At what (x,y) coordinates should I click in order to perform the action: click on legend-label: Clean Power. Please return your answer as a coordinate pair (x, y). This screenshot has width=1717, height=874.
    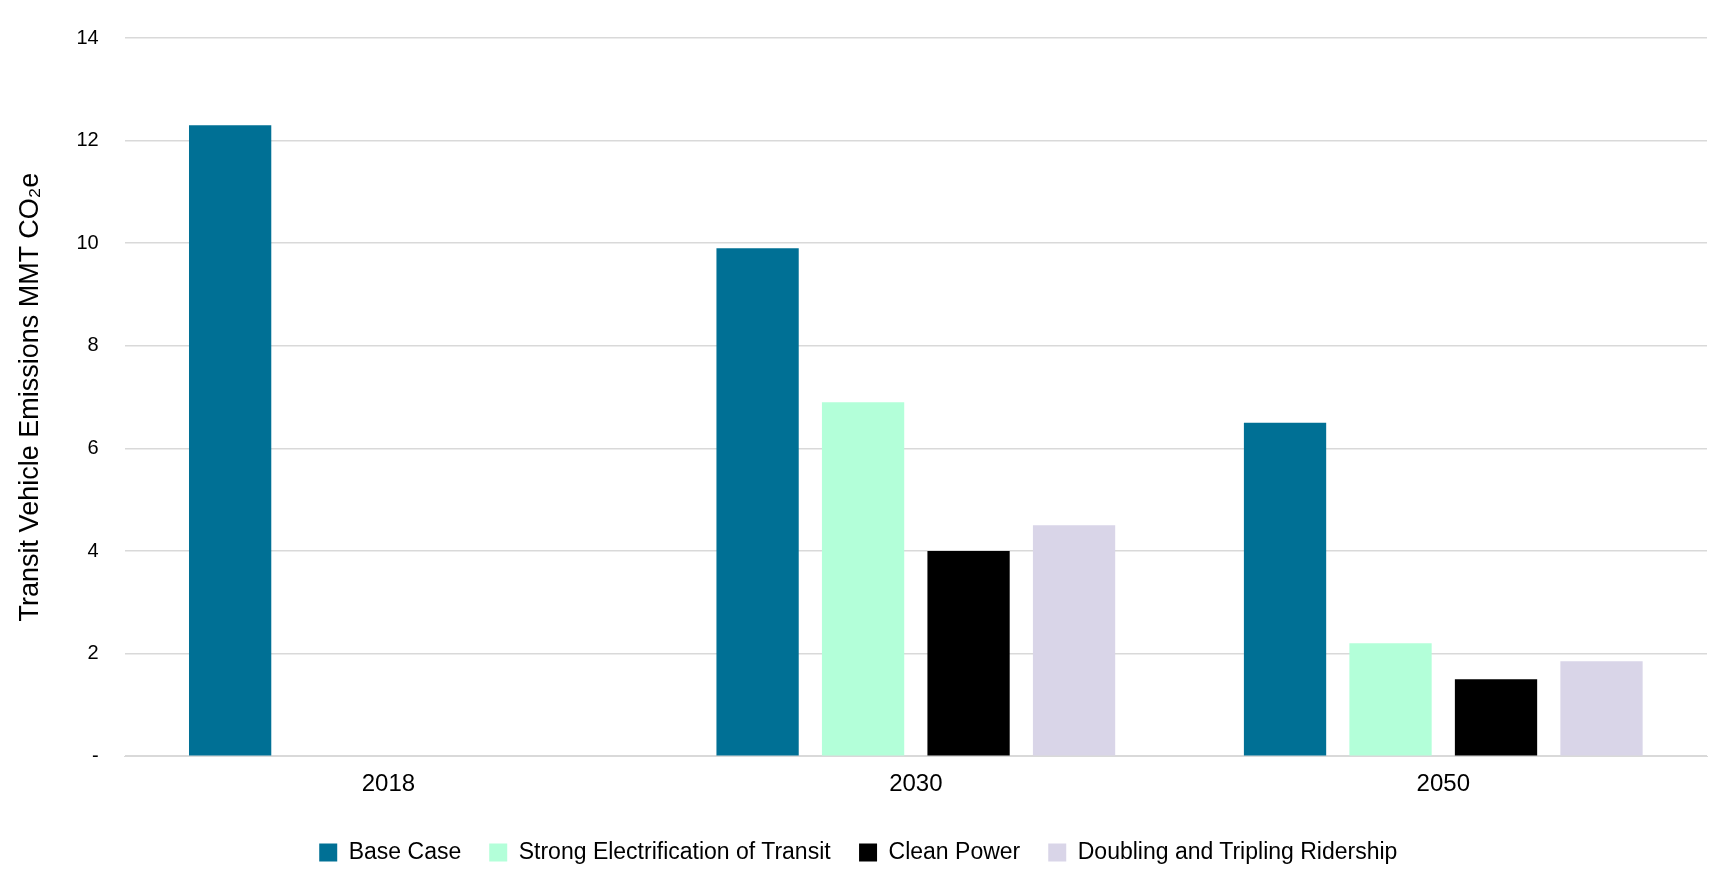
    Looking at the image, I should click on (954, 850).